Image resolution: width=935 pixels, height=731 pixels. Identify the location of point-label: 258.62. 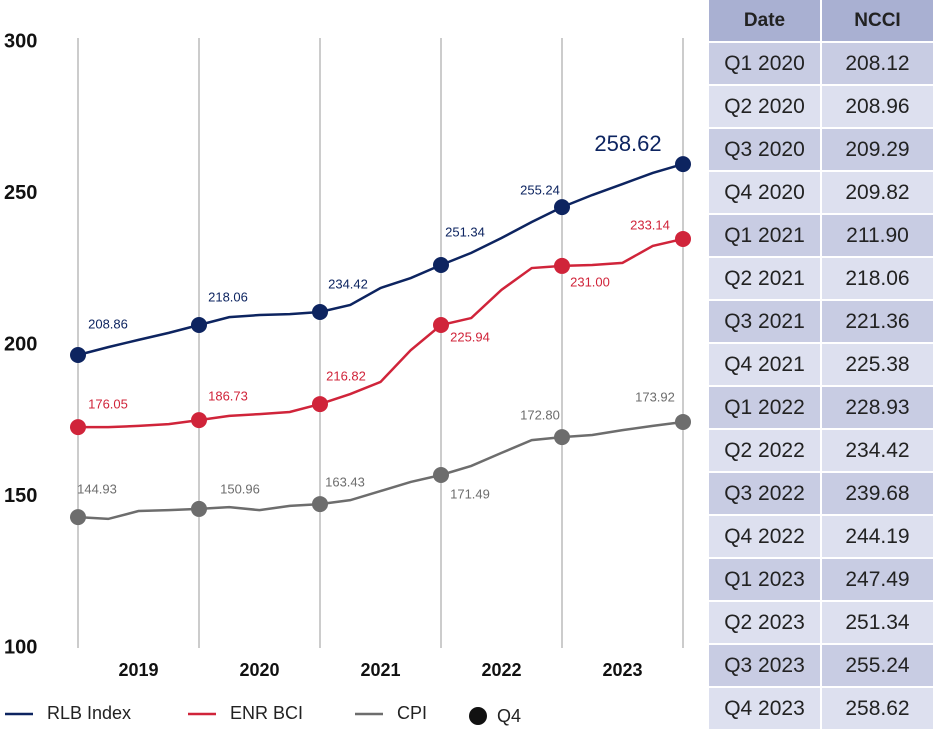
(627, 143).